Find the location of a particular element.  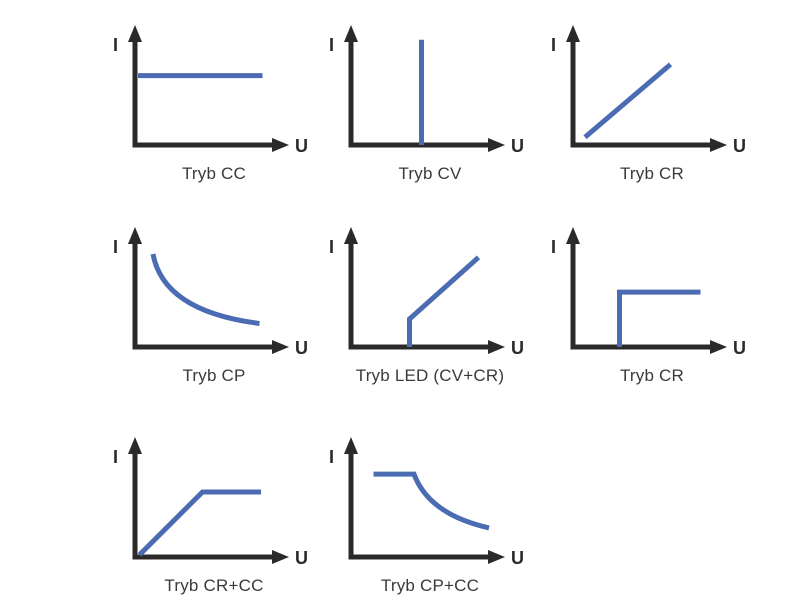

panel-caption: Tryb CP is located at coordinates (214, 375).